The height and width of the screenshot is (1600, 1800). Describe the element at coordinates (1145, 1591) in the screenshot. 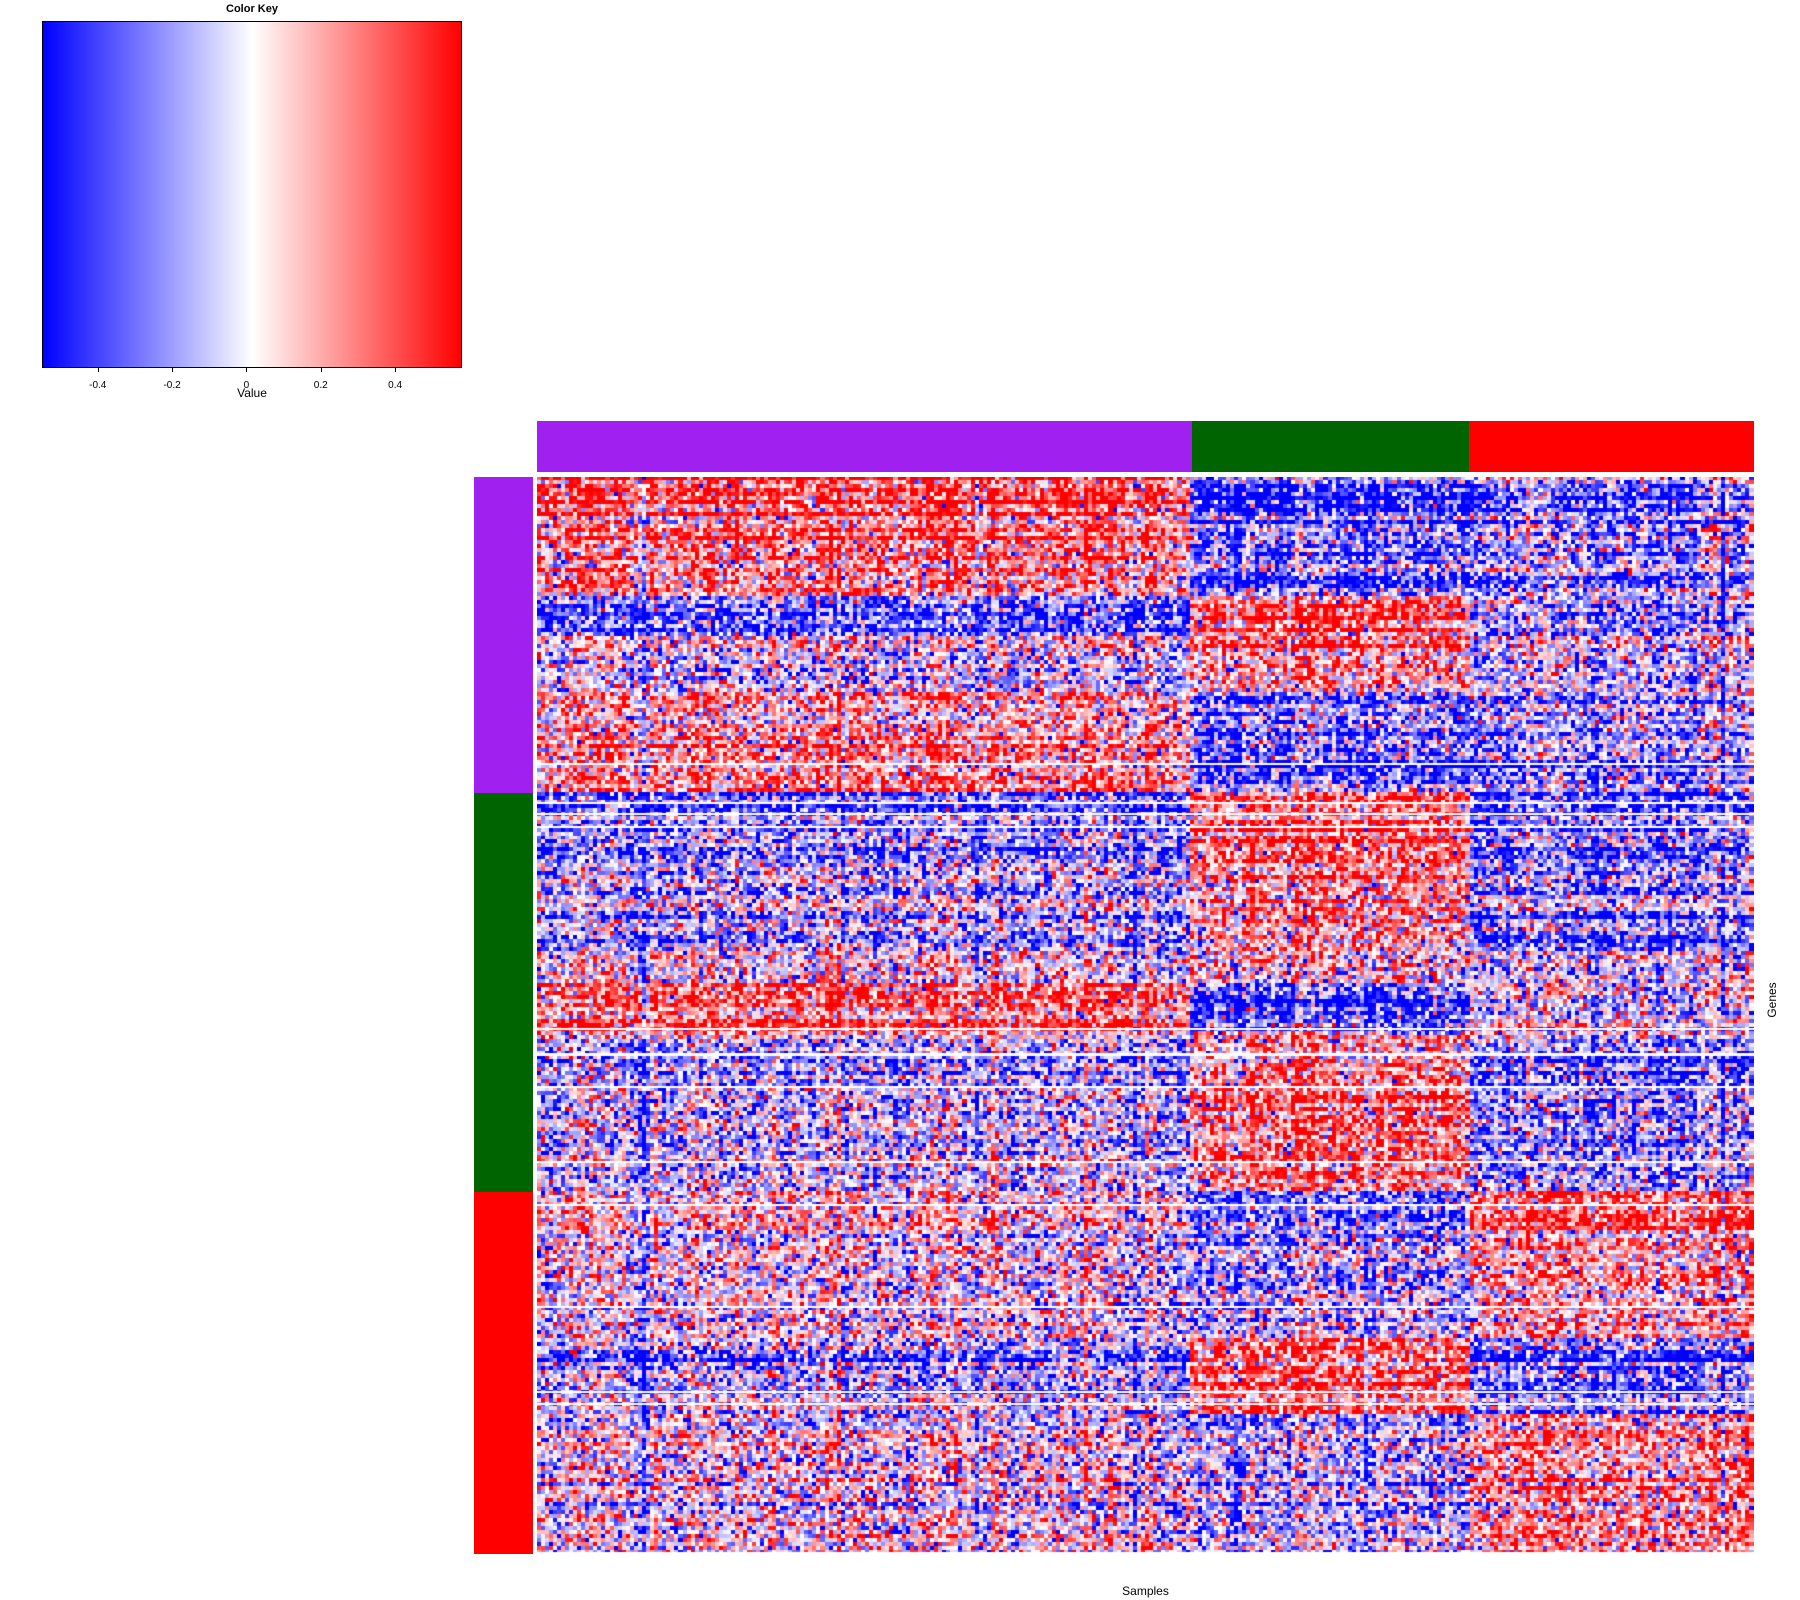

I see `x-axis-label: Samples` at that location.